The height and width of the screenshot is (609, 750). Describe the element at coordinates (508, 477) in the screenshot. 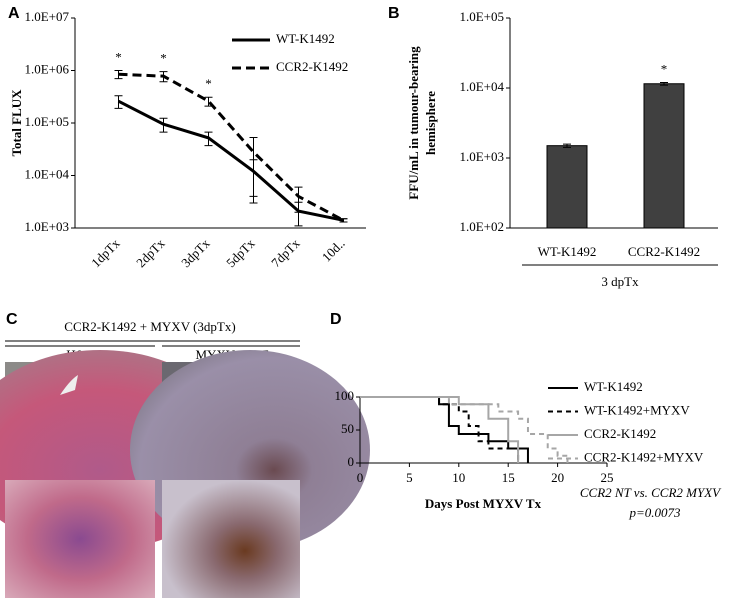

I see `x-tick-label: 15` at that location.